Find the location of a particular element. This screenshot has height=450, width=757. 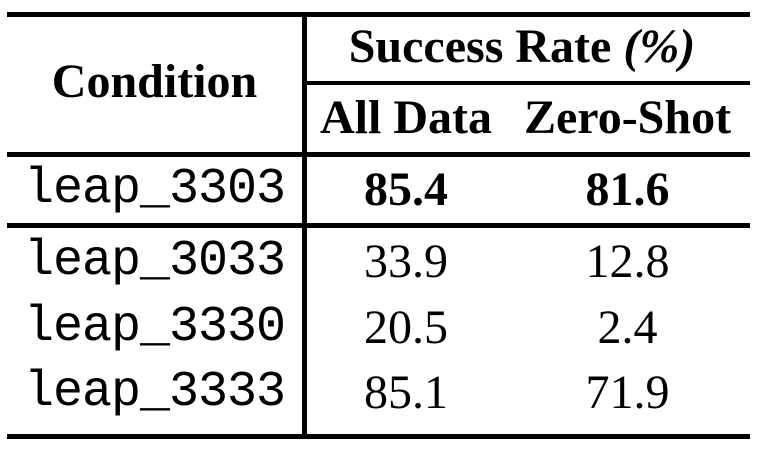

first-row-bottom-rule is located at coordinates (378, 225).